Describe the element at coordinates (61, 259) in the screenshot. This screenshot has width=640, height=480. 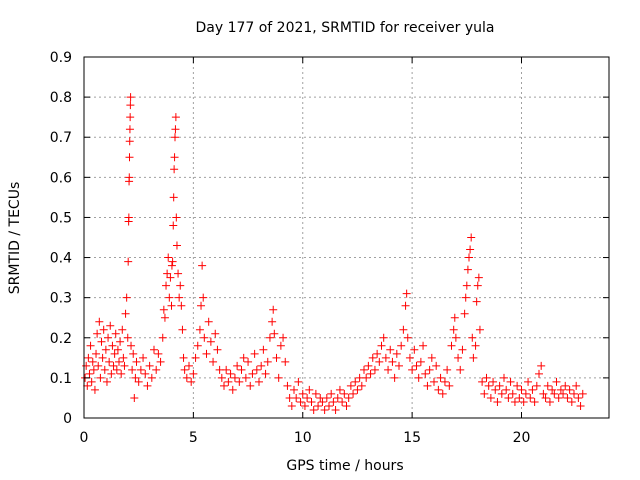
I see `y-tick-label: 0.4` at that location.